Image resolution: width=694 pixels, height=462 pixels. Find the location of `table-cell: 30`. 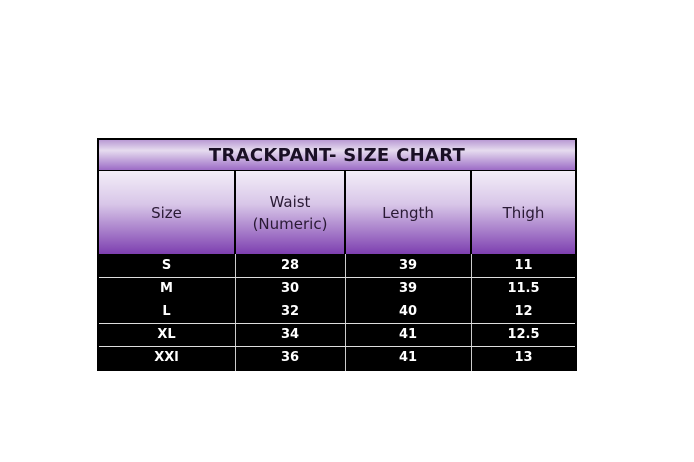

table-cell: 30 is located at coordinates (290, 288).